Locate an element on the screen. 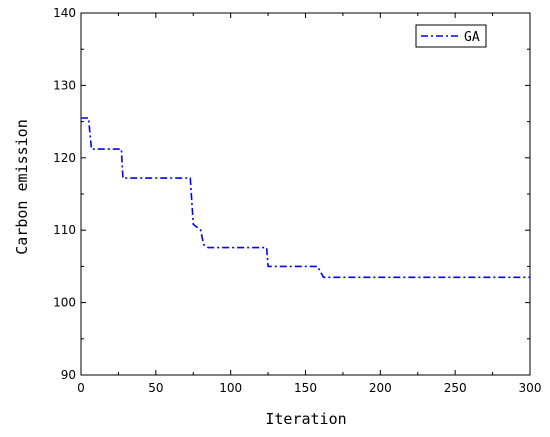 The image size is (550, 437). y-tick-label: 110 is located at coordinates (64, 230).